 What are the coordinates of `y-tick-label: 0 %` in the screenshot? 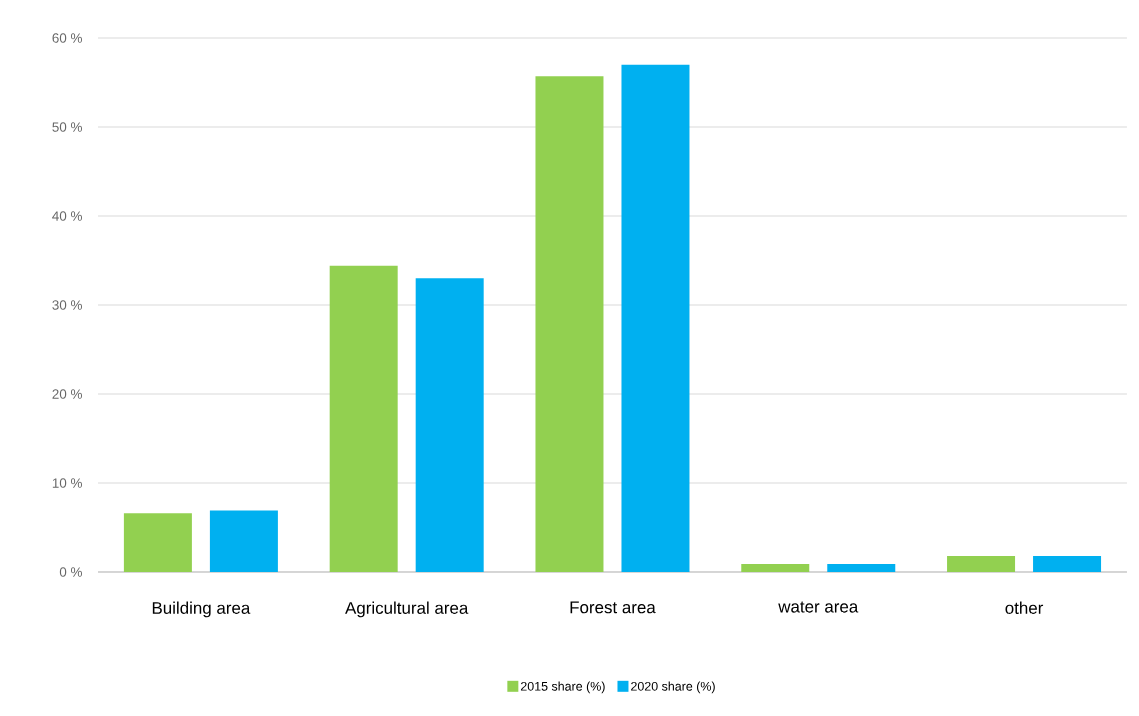 It's located at (70, 572).